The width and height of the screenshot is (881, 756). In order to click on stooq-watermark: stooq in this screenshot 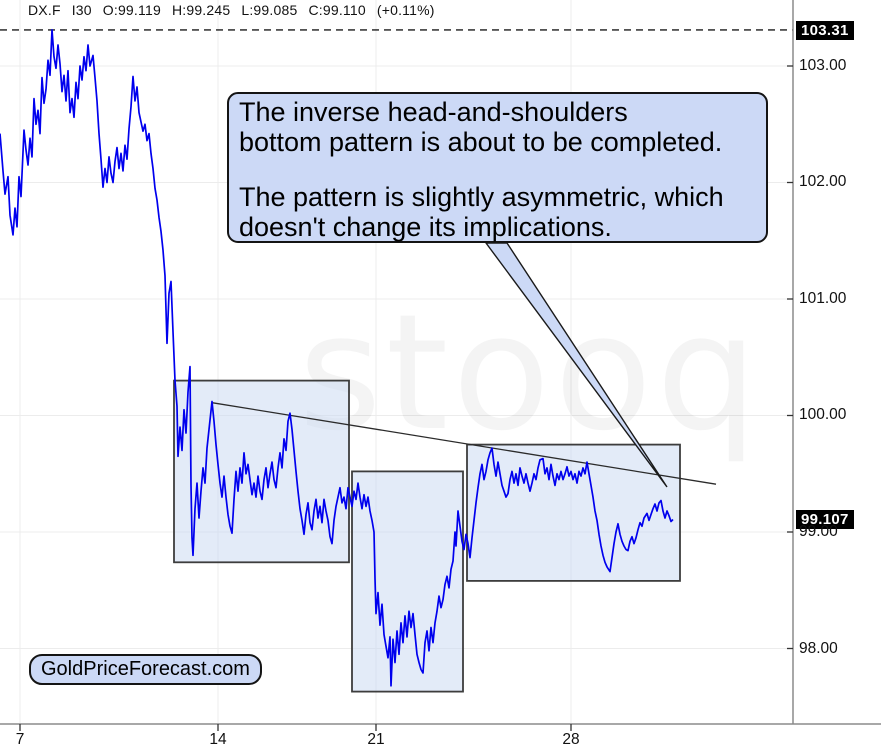, I will do `click(529, 372)`.